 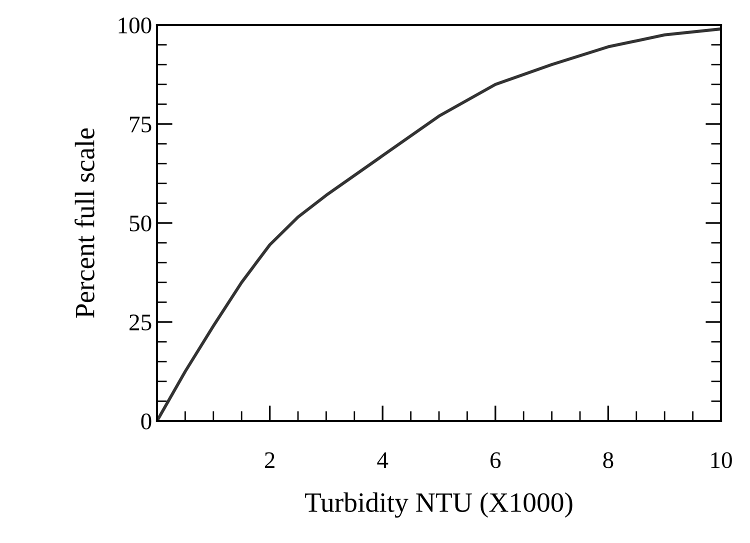 I want to click on x-axis-title: Turbidity NTU (X1000), so click(x=438, y=505).